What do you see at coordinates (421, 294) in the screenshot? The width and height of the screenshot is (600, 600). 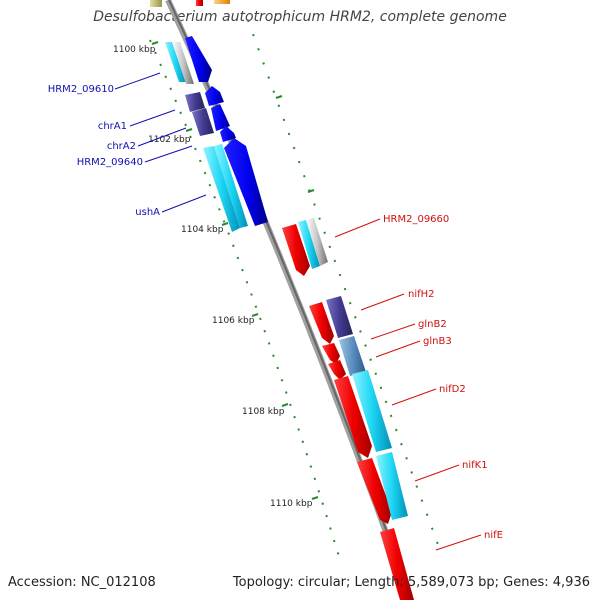 I see `gene-label: nifH2` at bounding box center [421, 294].